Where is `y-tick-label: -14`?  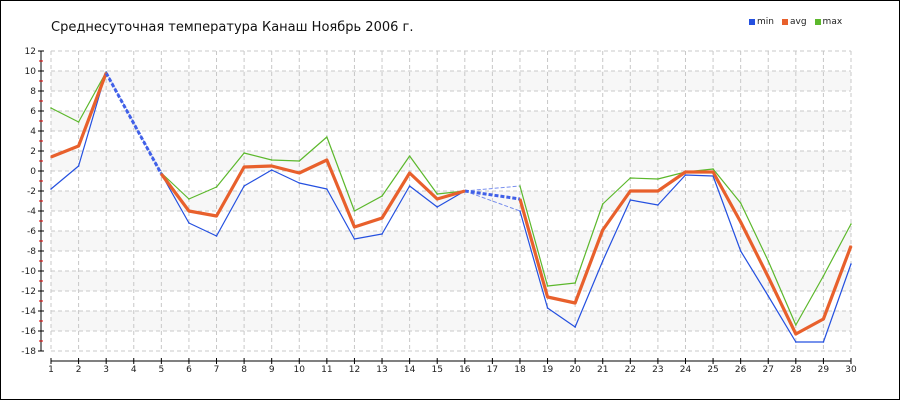
y-tick-label: -14 is located at coordinates (28, 312).